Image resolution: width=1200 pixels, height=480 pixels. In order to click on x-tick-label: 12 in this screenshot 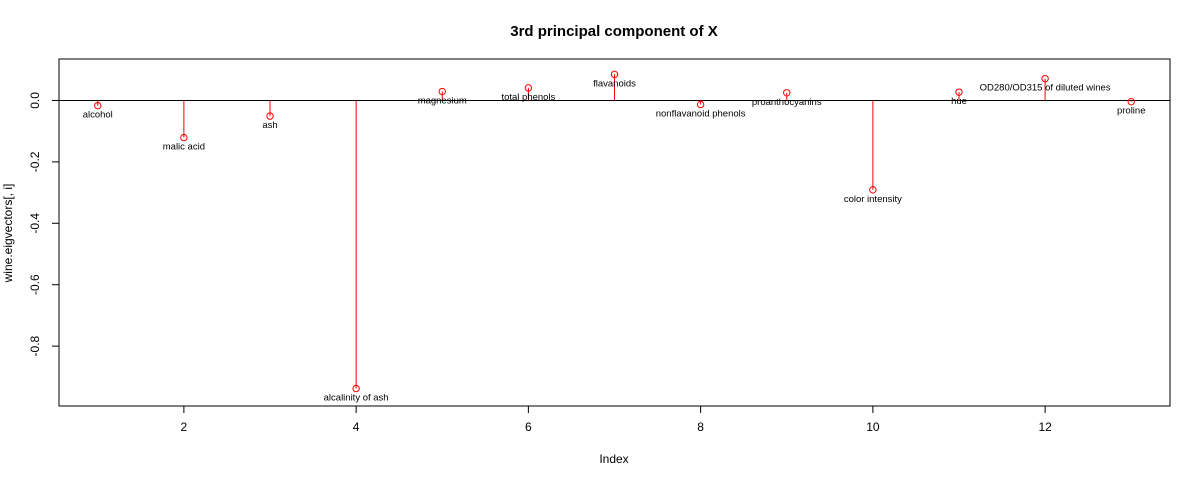, I will do `click(1045, 427)`.